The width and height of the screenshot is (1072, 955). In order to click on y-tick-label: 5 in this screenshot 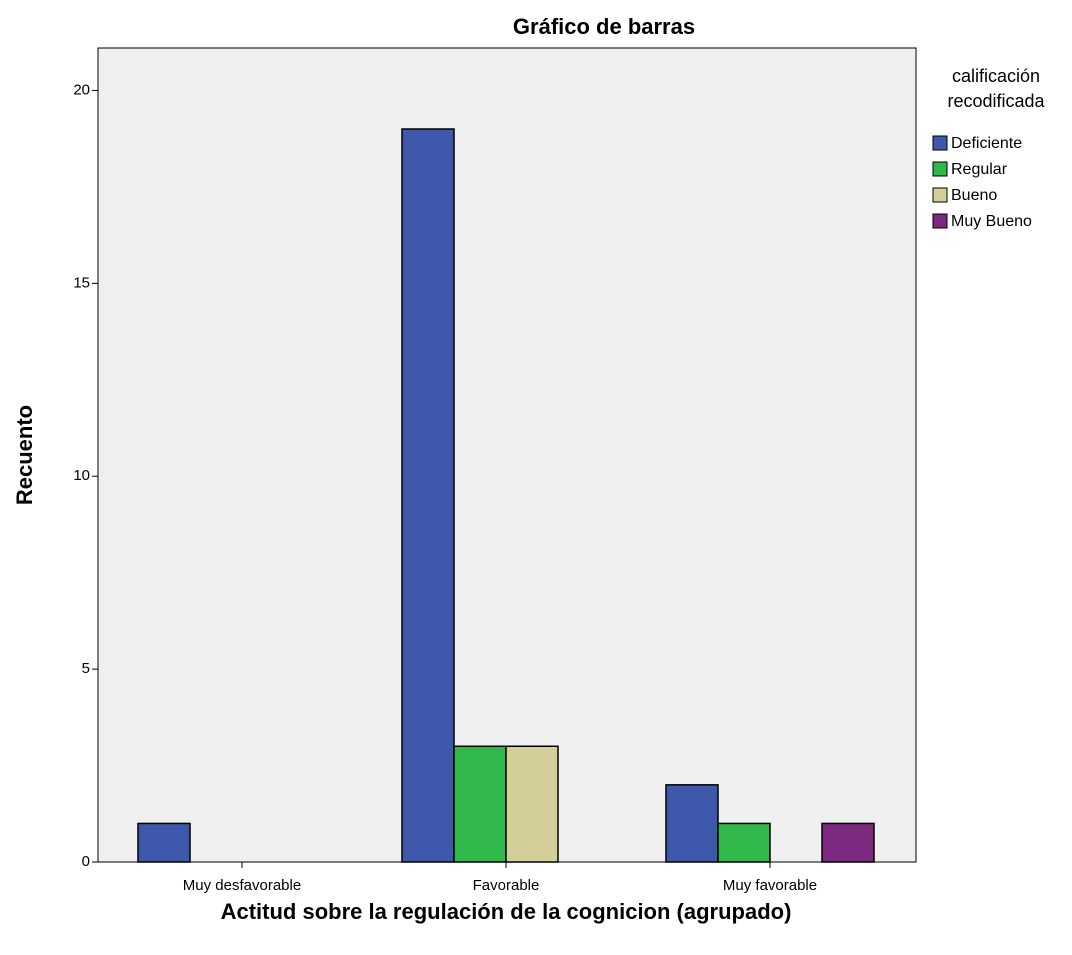, I will do `click(86, 668)`.